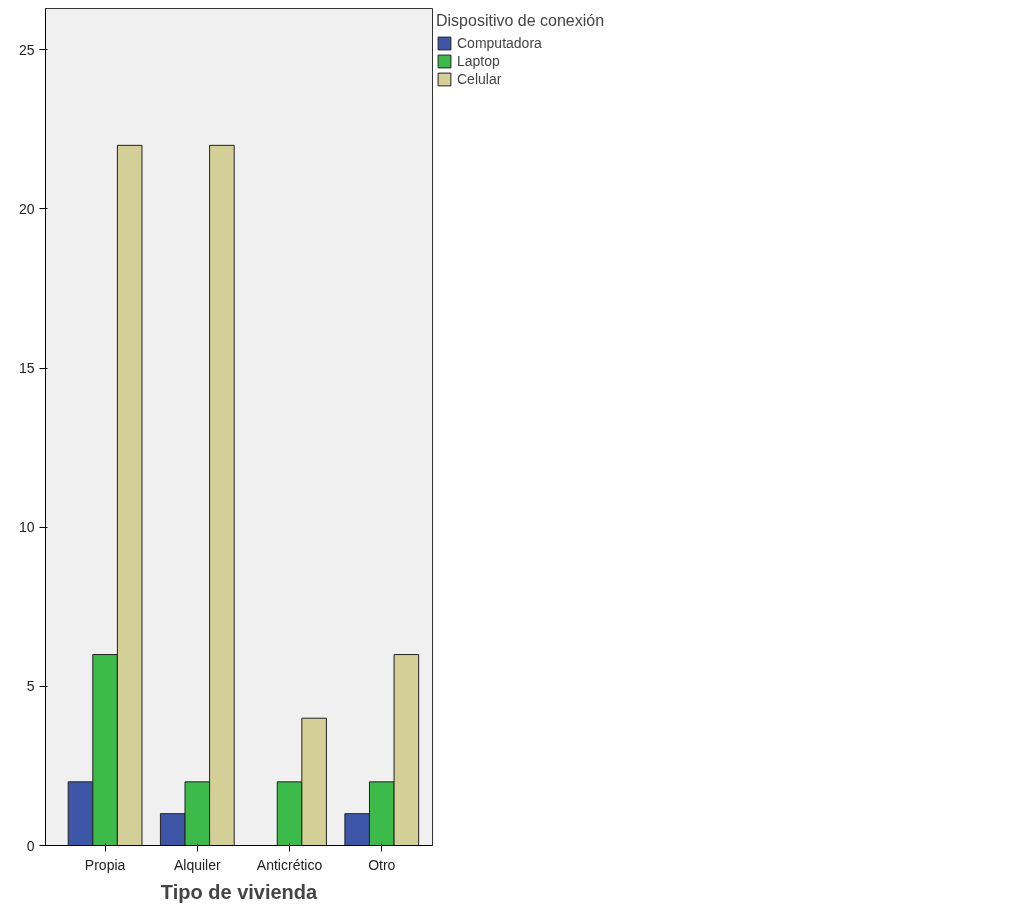 The height and width of the screenshot is (911, 1035). What do you see at coordinates (520, 21) in the screenshot?
I see `legend-title: Dispositivo de conexión` at bounding box center [520, 21].